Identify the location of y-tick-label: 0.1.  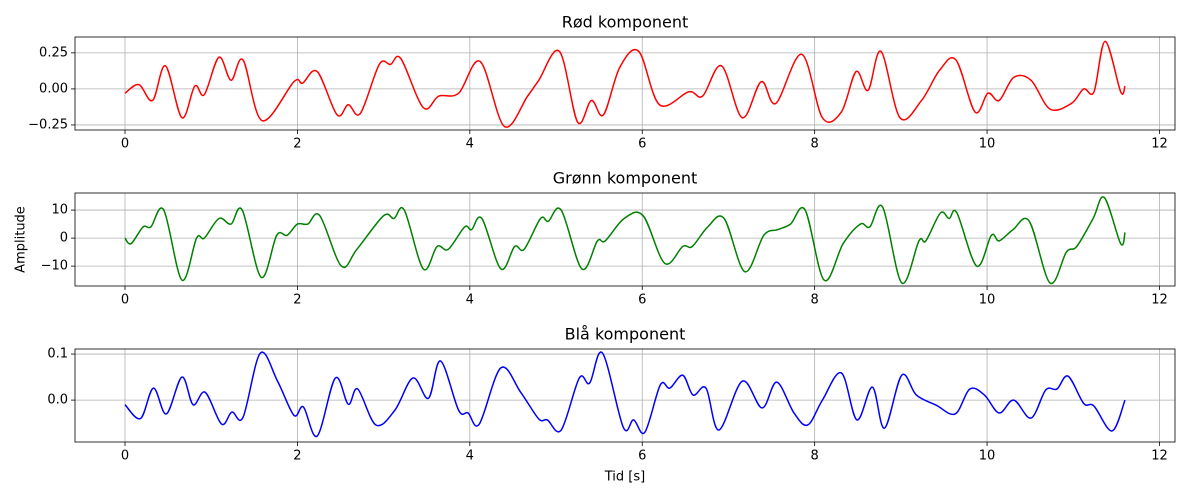
(57, 354).